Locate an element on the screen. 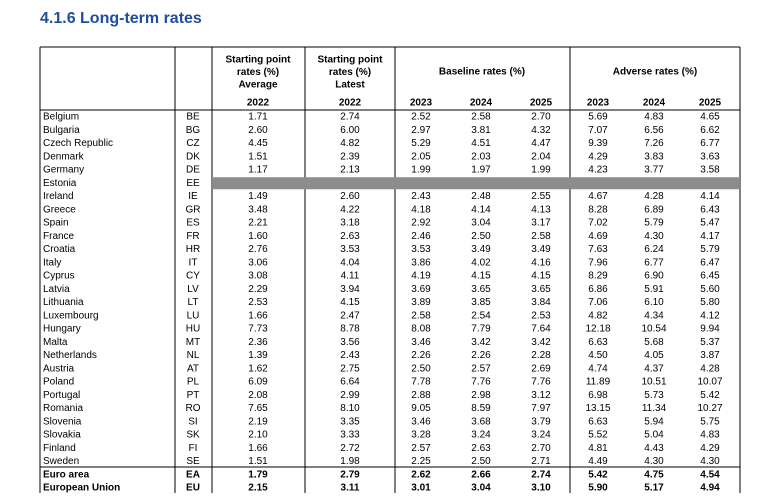 The image size is (770, 498). cell-value: 5.47 is located at coordinates (710, 223).